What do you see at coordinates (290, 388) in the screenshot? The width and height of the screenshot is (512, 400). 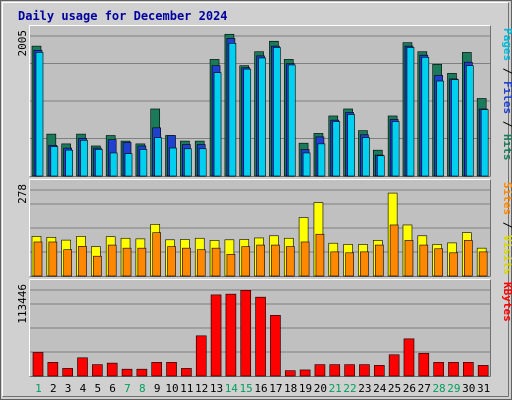 I see `day-label-18: 18` at bounding box center [290, 388].